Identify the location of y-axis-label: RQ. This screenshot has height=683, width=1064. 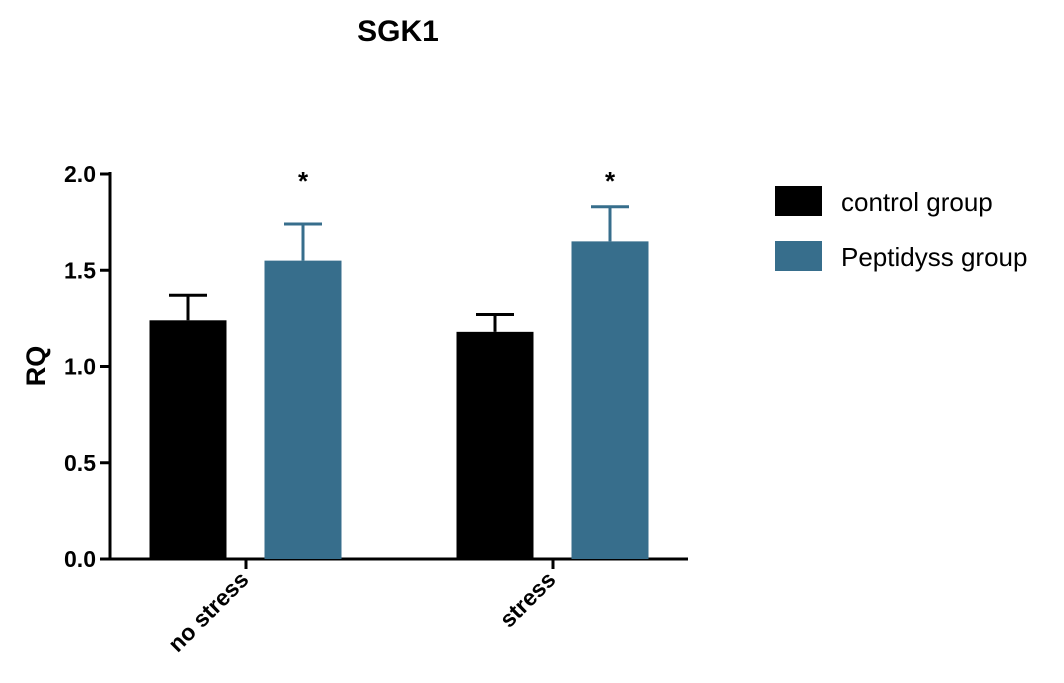
(36, 366).